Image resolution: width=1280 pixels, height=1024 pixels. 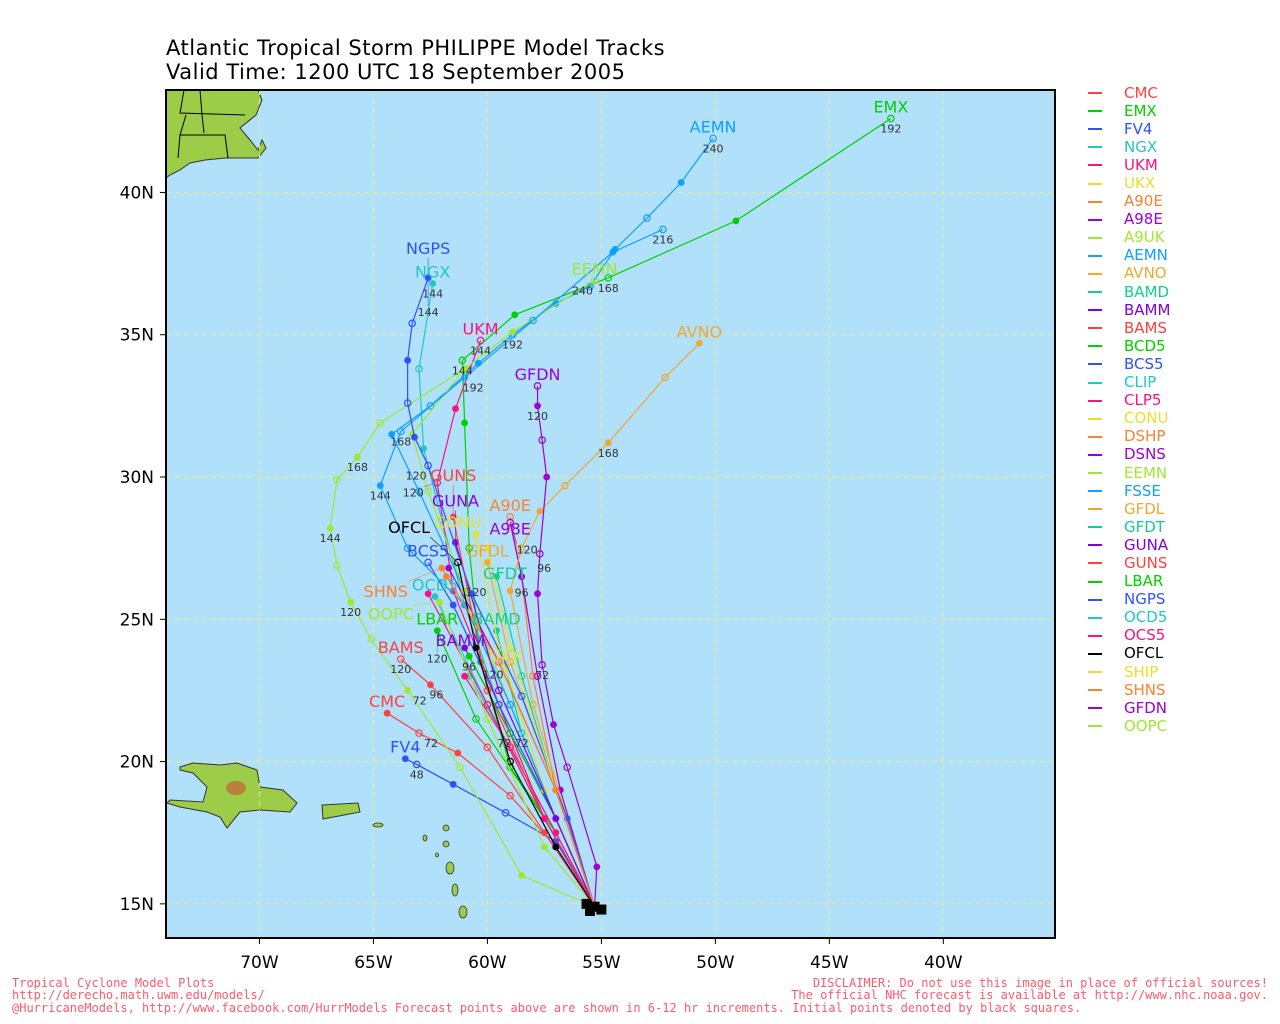 I want to click on legend-item-guns: GUNS, so click(x=1129, y=563).